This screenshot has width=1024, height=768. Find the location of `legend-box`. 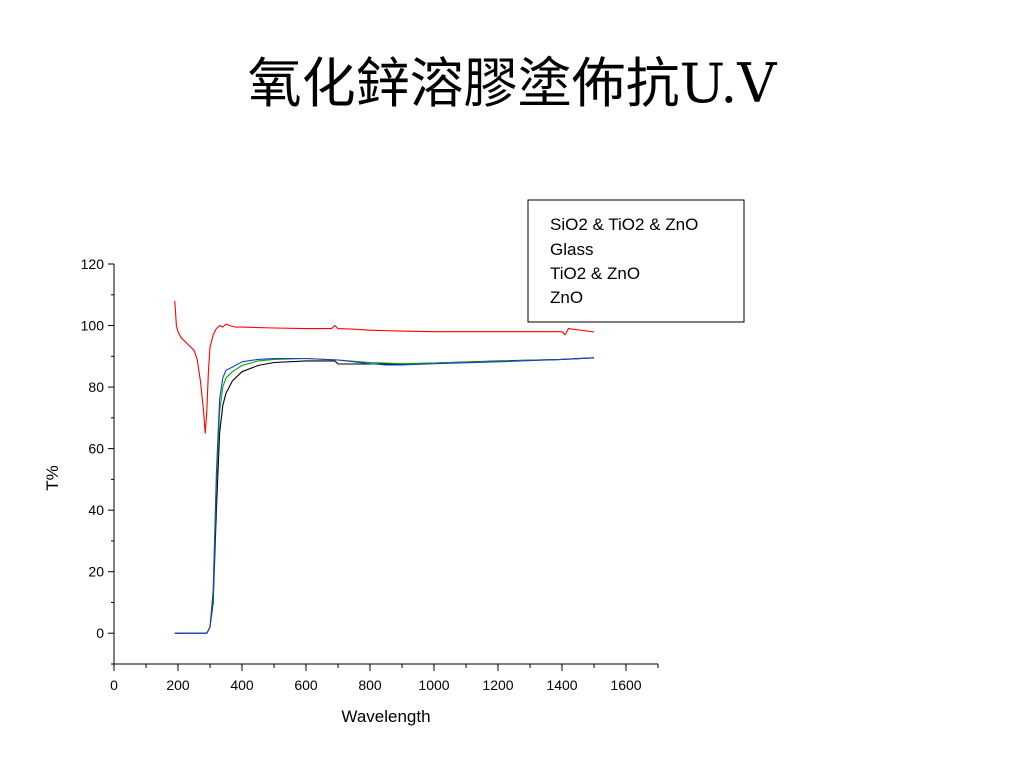

legend-box is located at coordinates (636, 261).